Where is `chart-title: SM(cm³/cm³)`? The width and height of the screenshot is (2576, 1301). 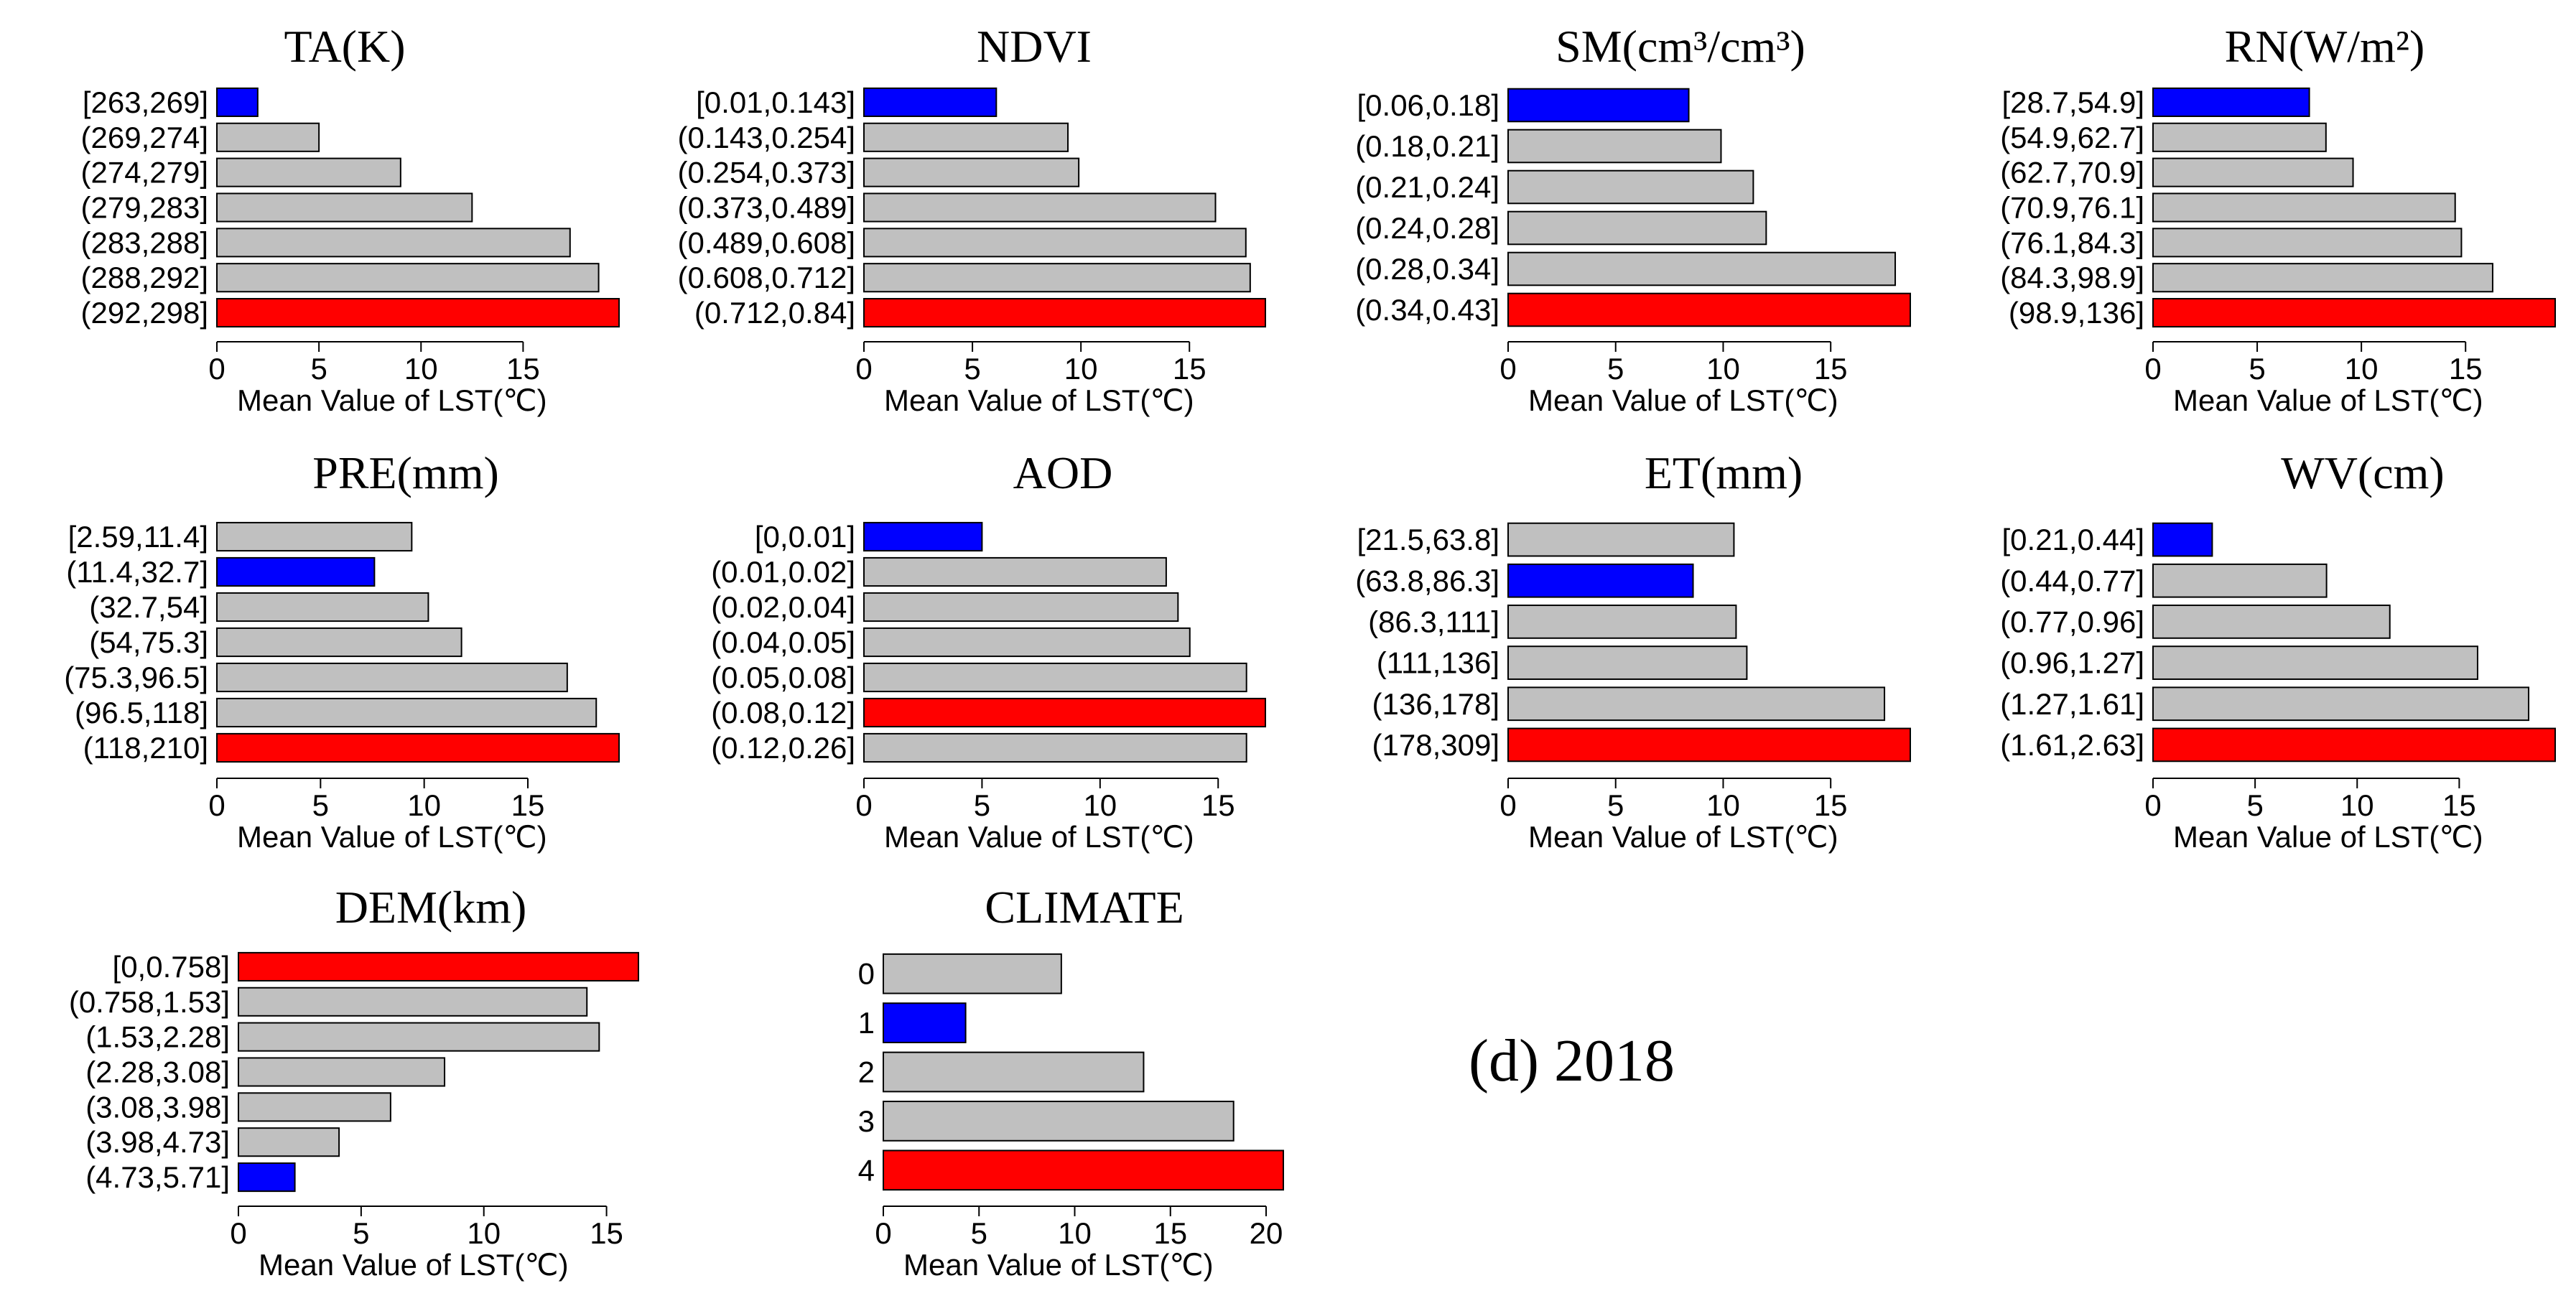 chart-title: SM(cm³/cm³) is located at coordinates (1680, 46).